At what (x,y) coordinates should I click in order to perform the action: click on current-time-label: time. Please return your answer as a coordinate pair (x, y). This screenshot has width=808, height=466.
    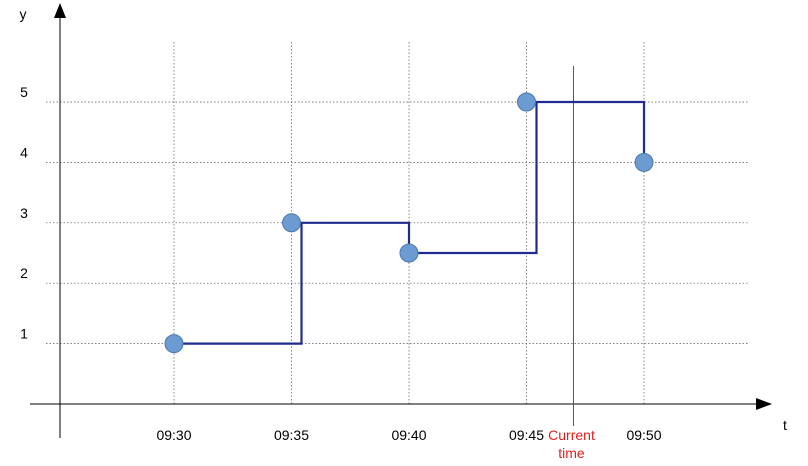
    Looking at the image, I should click on (571, 453).